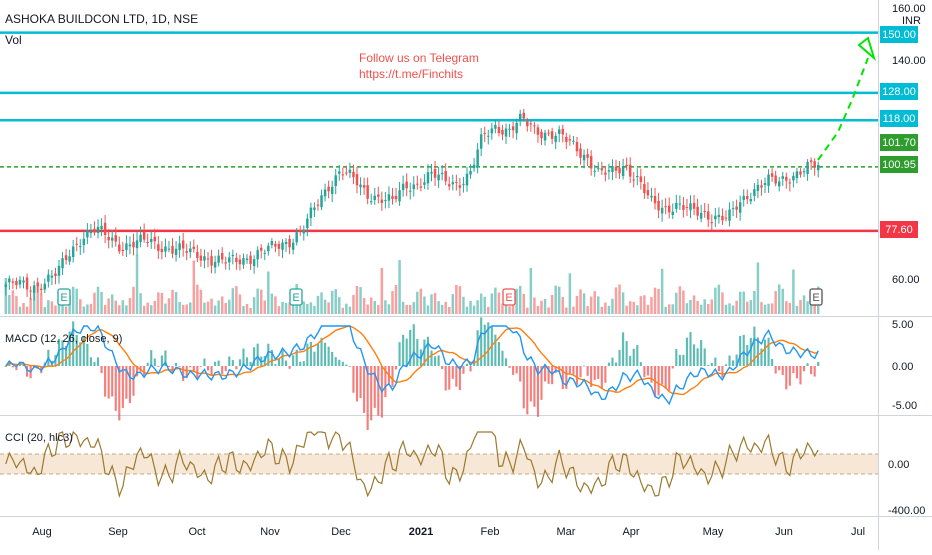  I want to click on cci-indicator, so click(439, 464).